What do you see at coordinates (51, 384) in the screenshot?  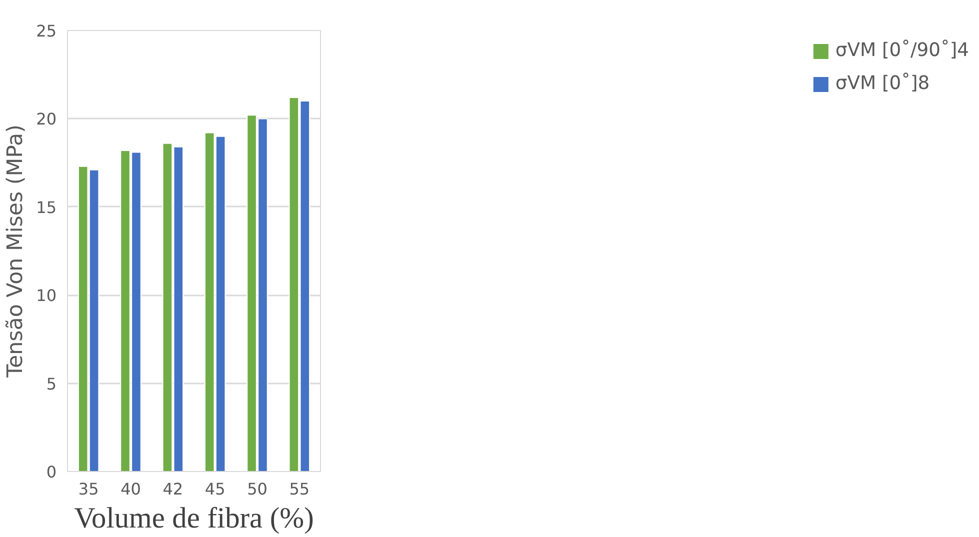 I see `y-tick-label: 5` at bounding box center [51, 384].